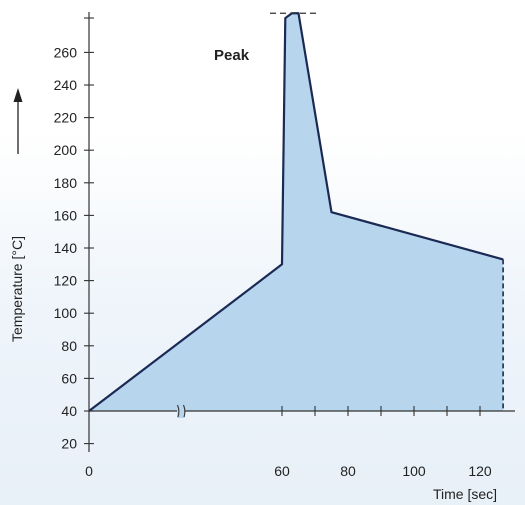 The width and height of the screenshot is (525, 505). Describe the element at coordinates (232, 55) in the screenshot. I see `peak-annotation: Peak` at that location.